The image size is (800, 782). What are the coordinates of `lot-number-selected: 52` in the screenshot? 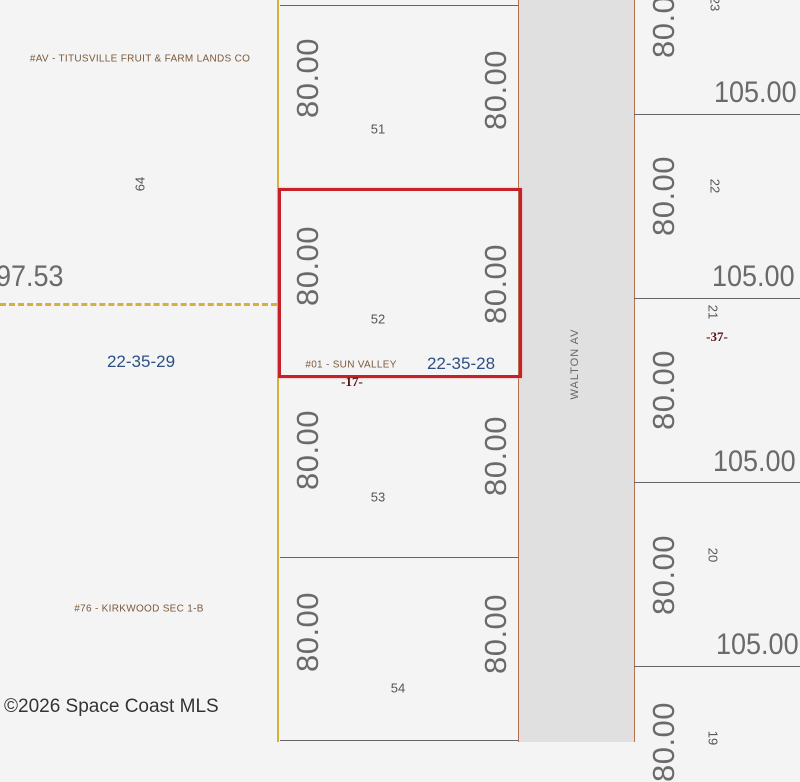 It's located at (378, 319).